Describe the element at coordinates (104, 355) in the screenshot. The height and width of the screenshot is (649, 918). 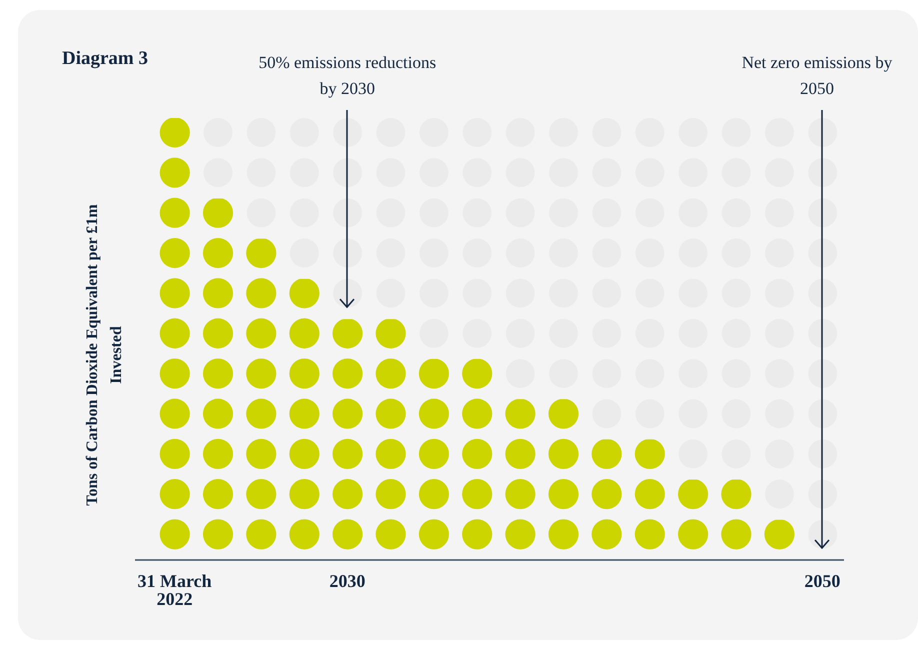
I see `y-axis-title: Tons of Carbon Dioxide Equivalent per £1m Invested` at that location.